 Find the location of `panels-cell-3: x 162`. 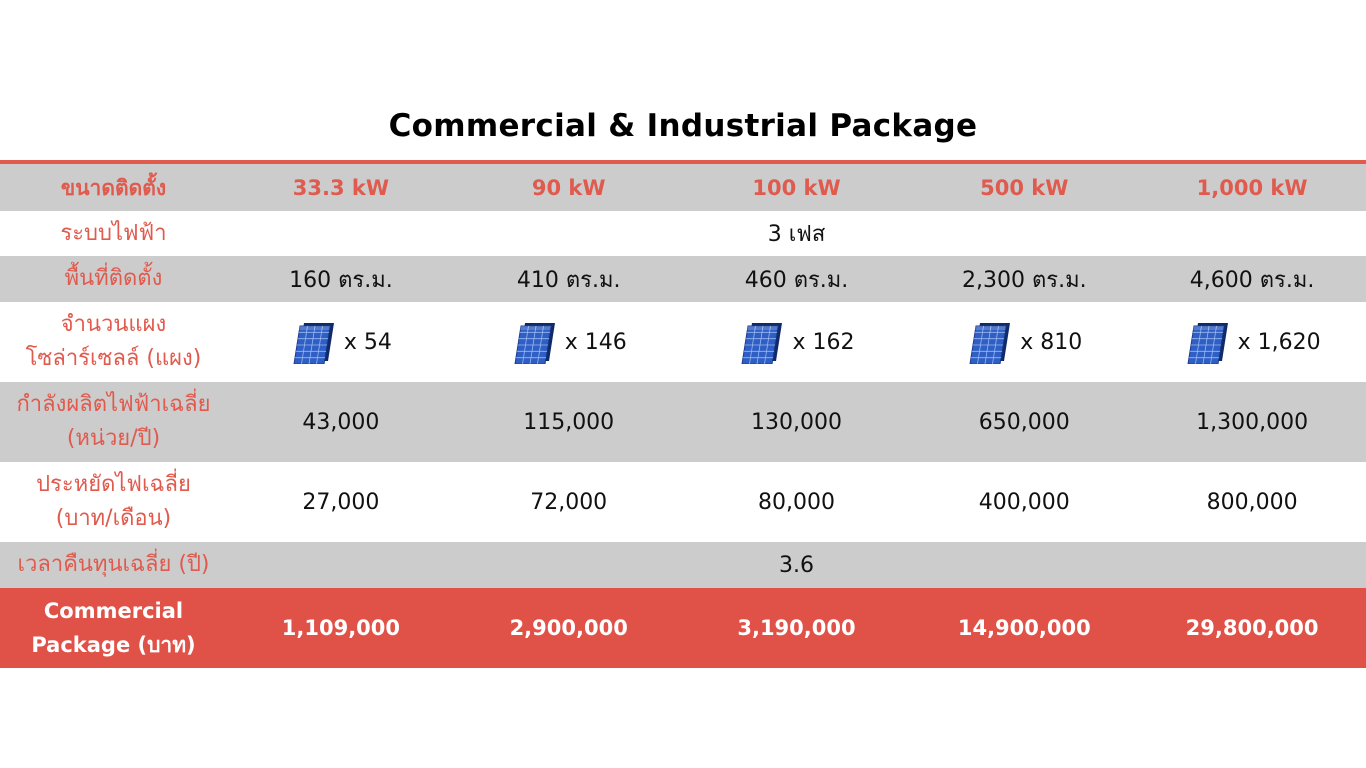

panels-cell-3: x 162 is located at coordinates (797, 342).